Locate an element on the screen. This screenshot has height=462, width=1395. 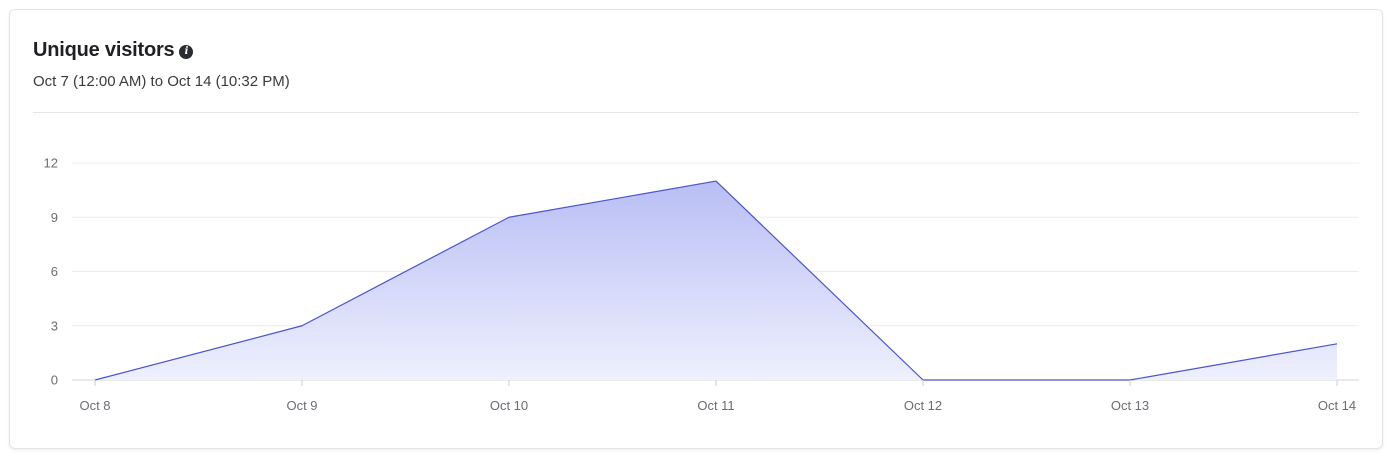
title-row: Unique visitors i is located at coordinates (696, 50).